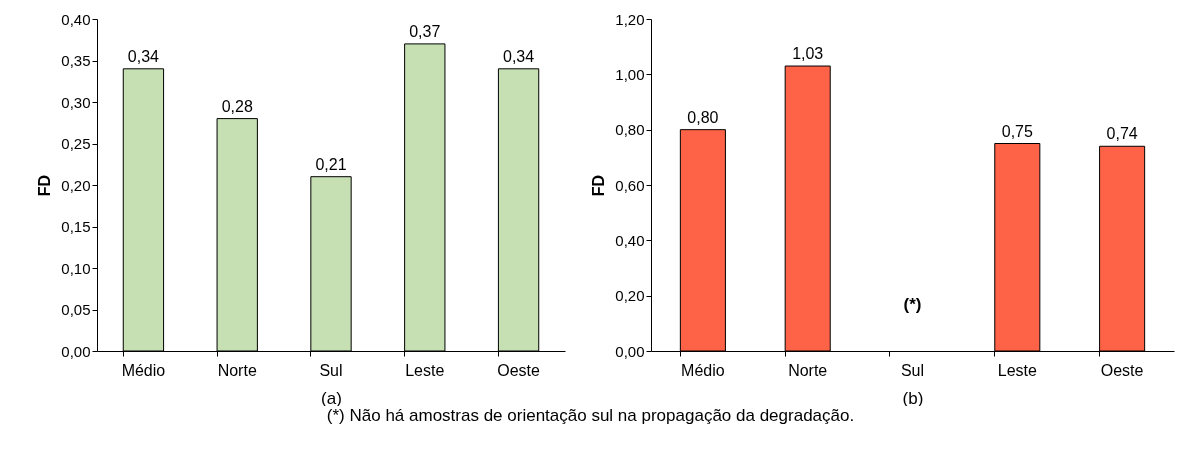 Image resolution: width=1181 pixels, height=463 pixels. Describe the element at coordinates (76, 60) in the screenshot. I see `y-tick-label: 0,35` at that location.